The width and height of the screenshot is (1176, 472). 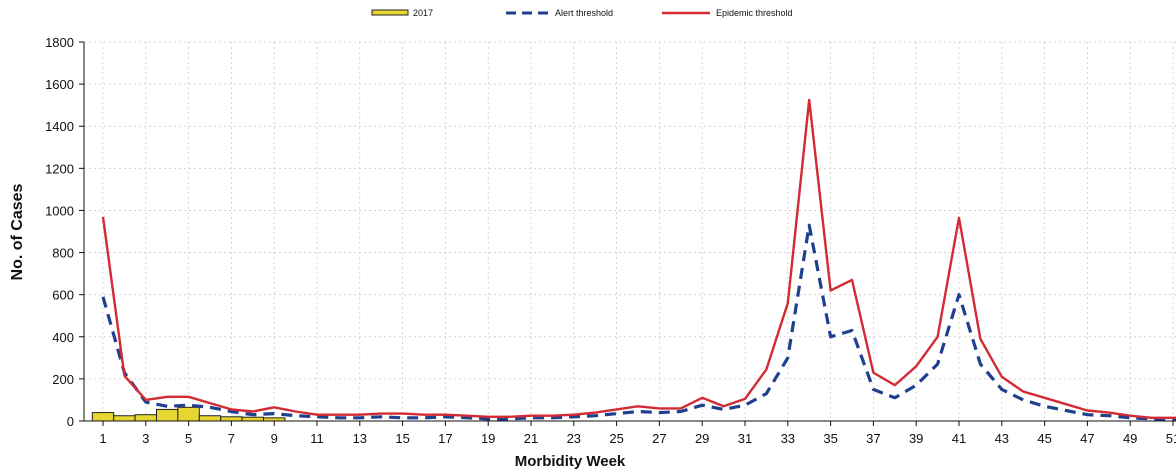 I want to click on legend-item-alert: Alert threshold, so click(x=559, y=13).